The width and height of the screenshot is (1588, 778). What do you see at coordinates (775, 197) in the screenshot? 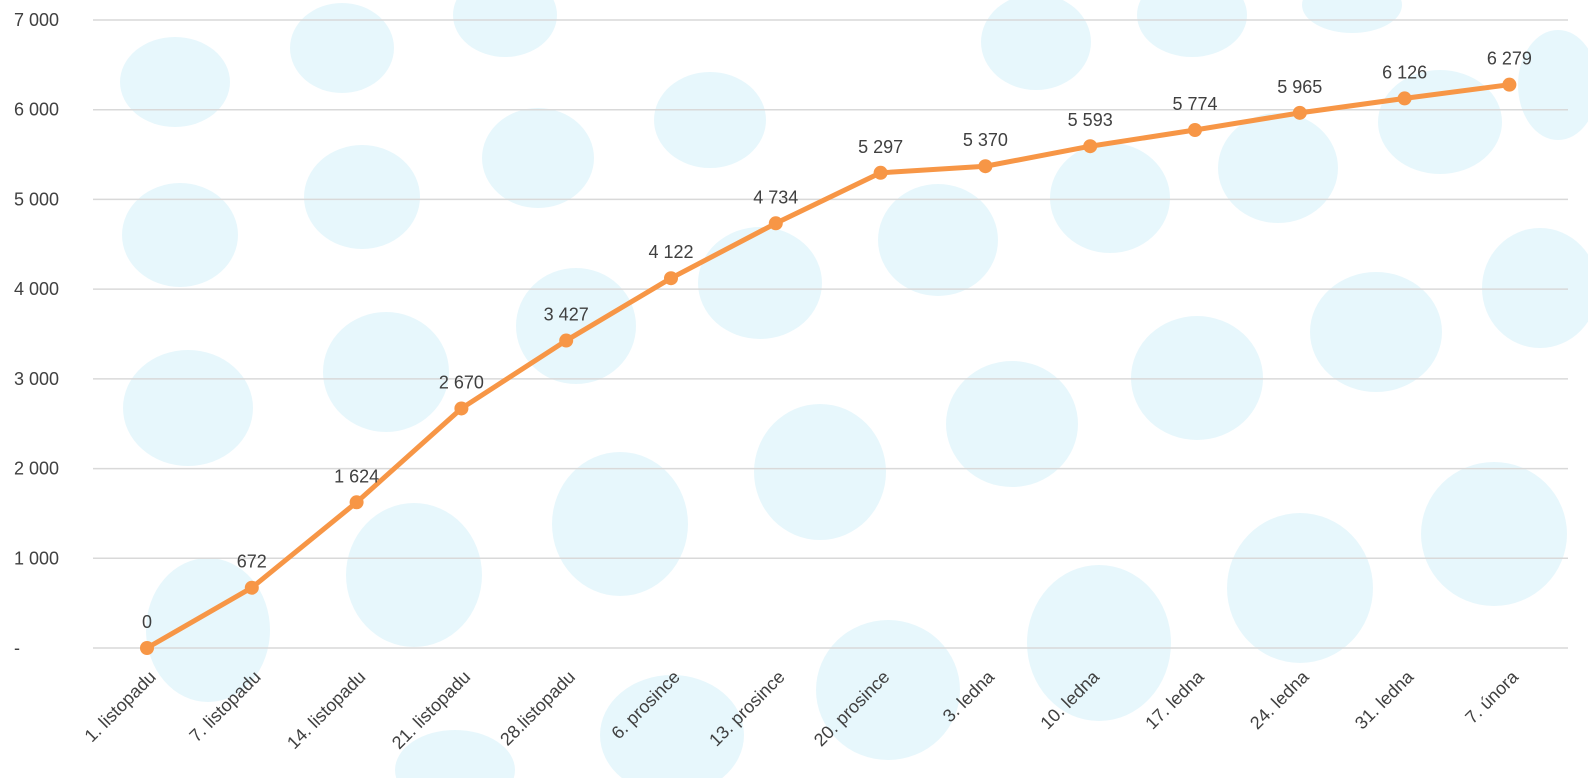
I see `data-label: 4 734` at bounding box center [775, 197].